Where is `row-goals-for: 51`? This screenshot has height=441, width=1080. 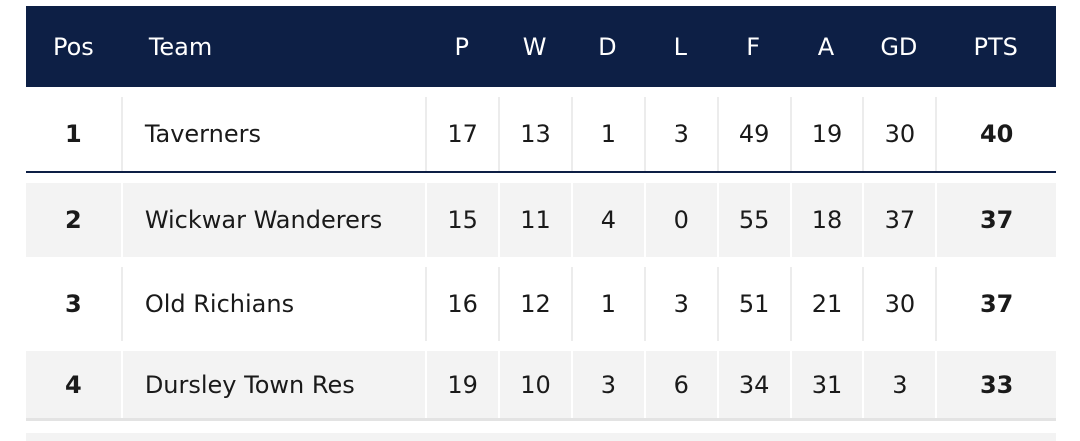
row-goals-for: 51 is located at coordinates (753, 304).